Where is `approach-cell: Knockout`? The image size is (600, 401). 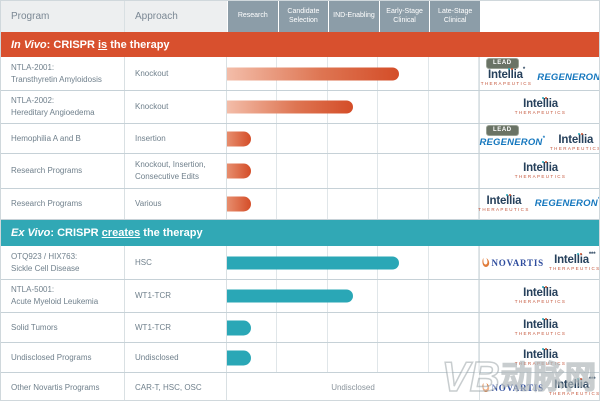
approach-cell: Knockout is located at coordinates (176, 107).